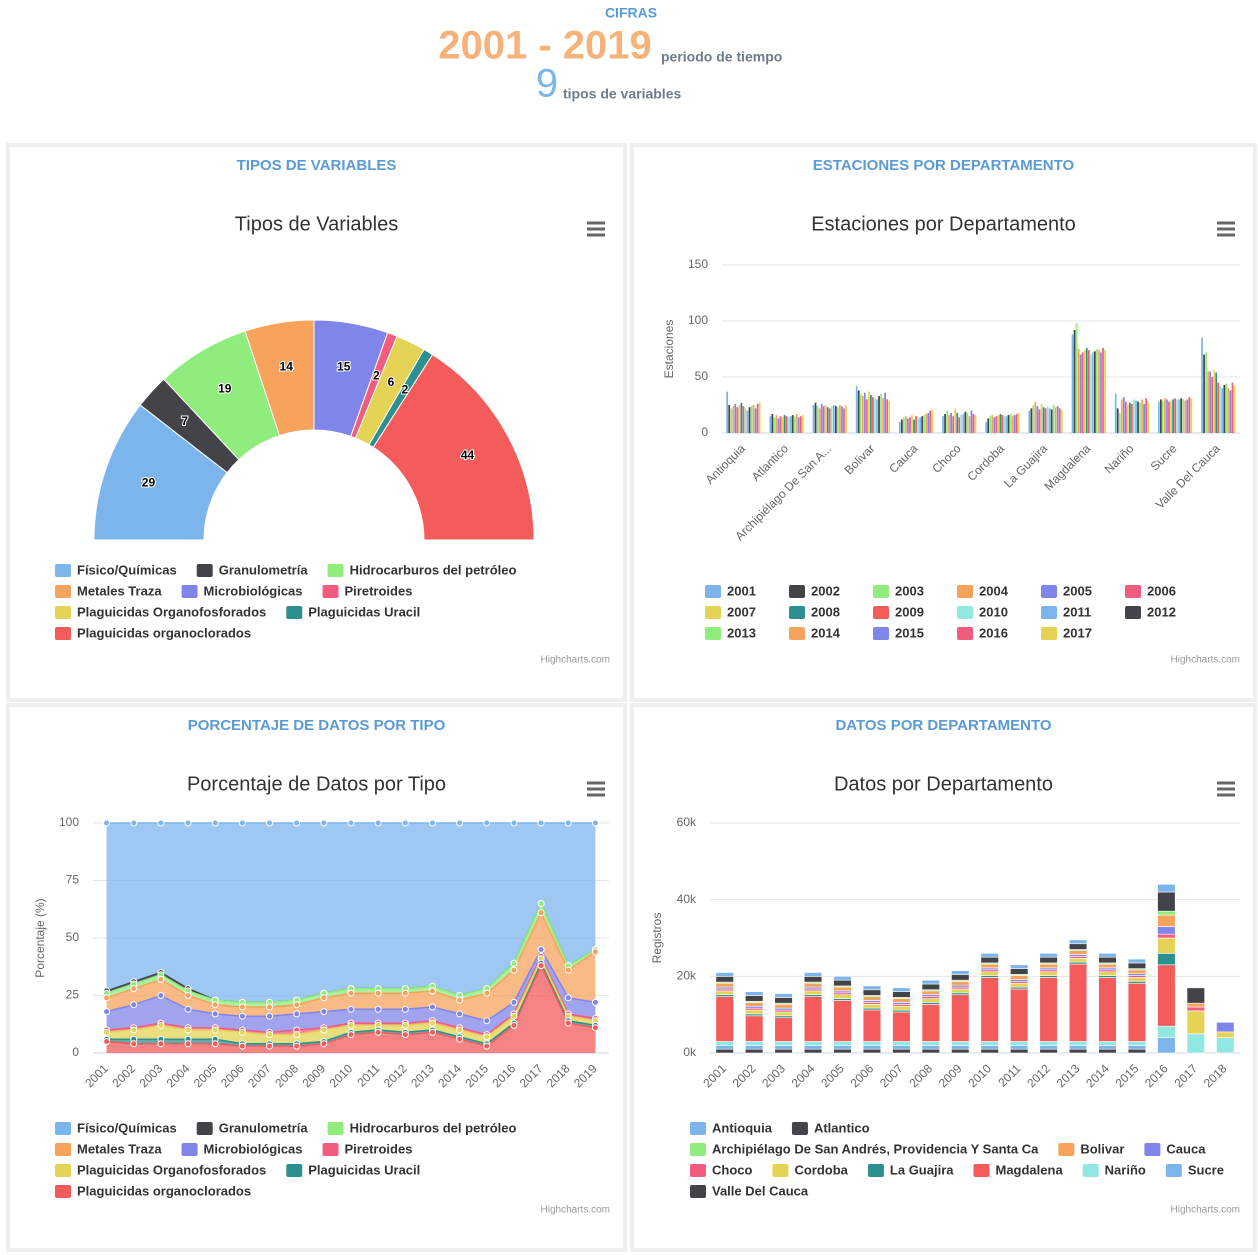  Describe the element at coordinates (1161, 590) in the screenshot. I see `legend-label: 2006` at that location.